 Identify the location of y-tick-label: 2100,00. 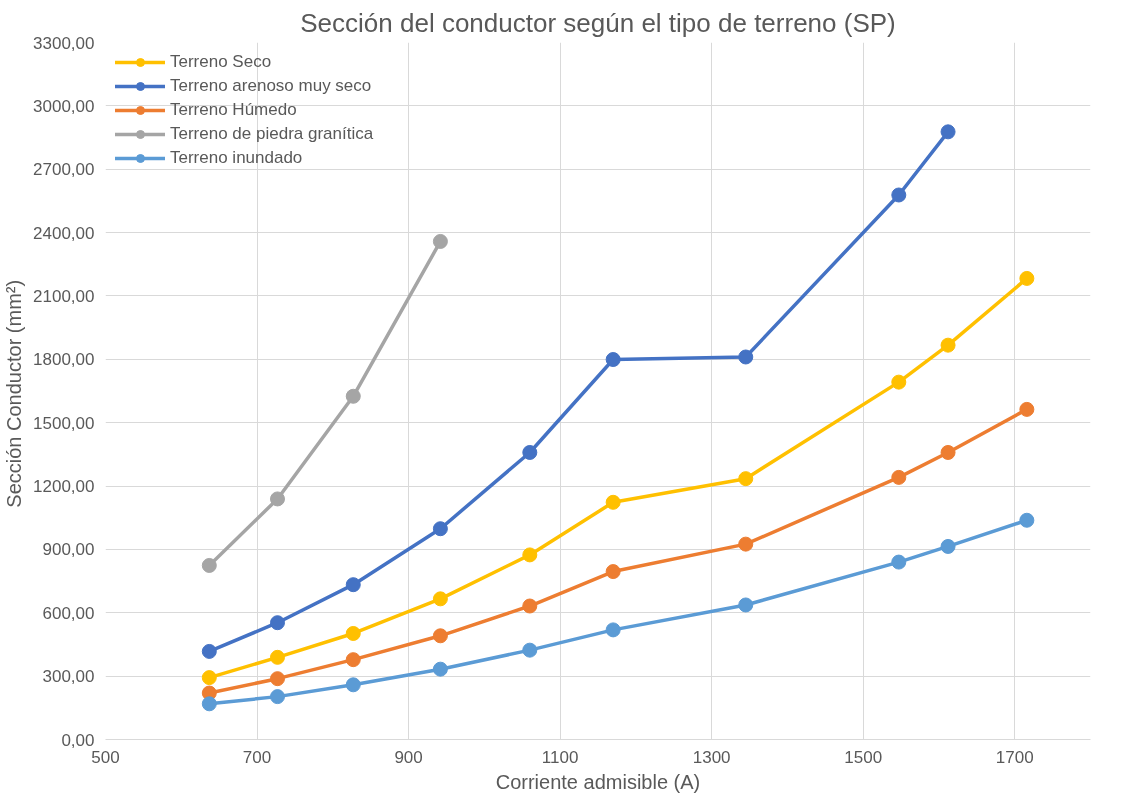
(64, 296).